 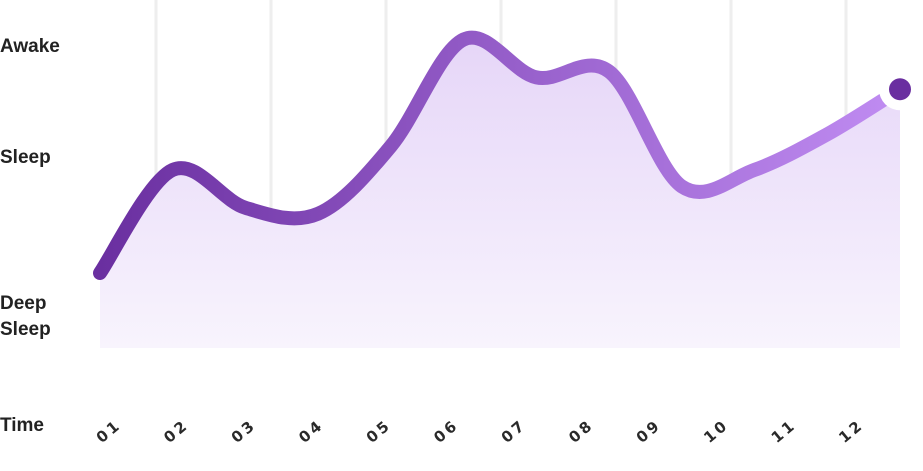 I want to click on x-tick-label: 04, so click(x=311, y=431).